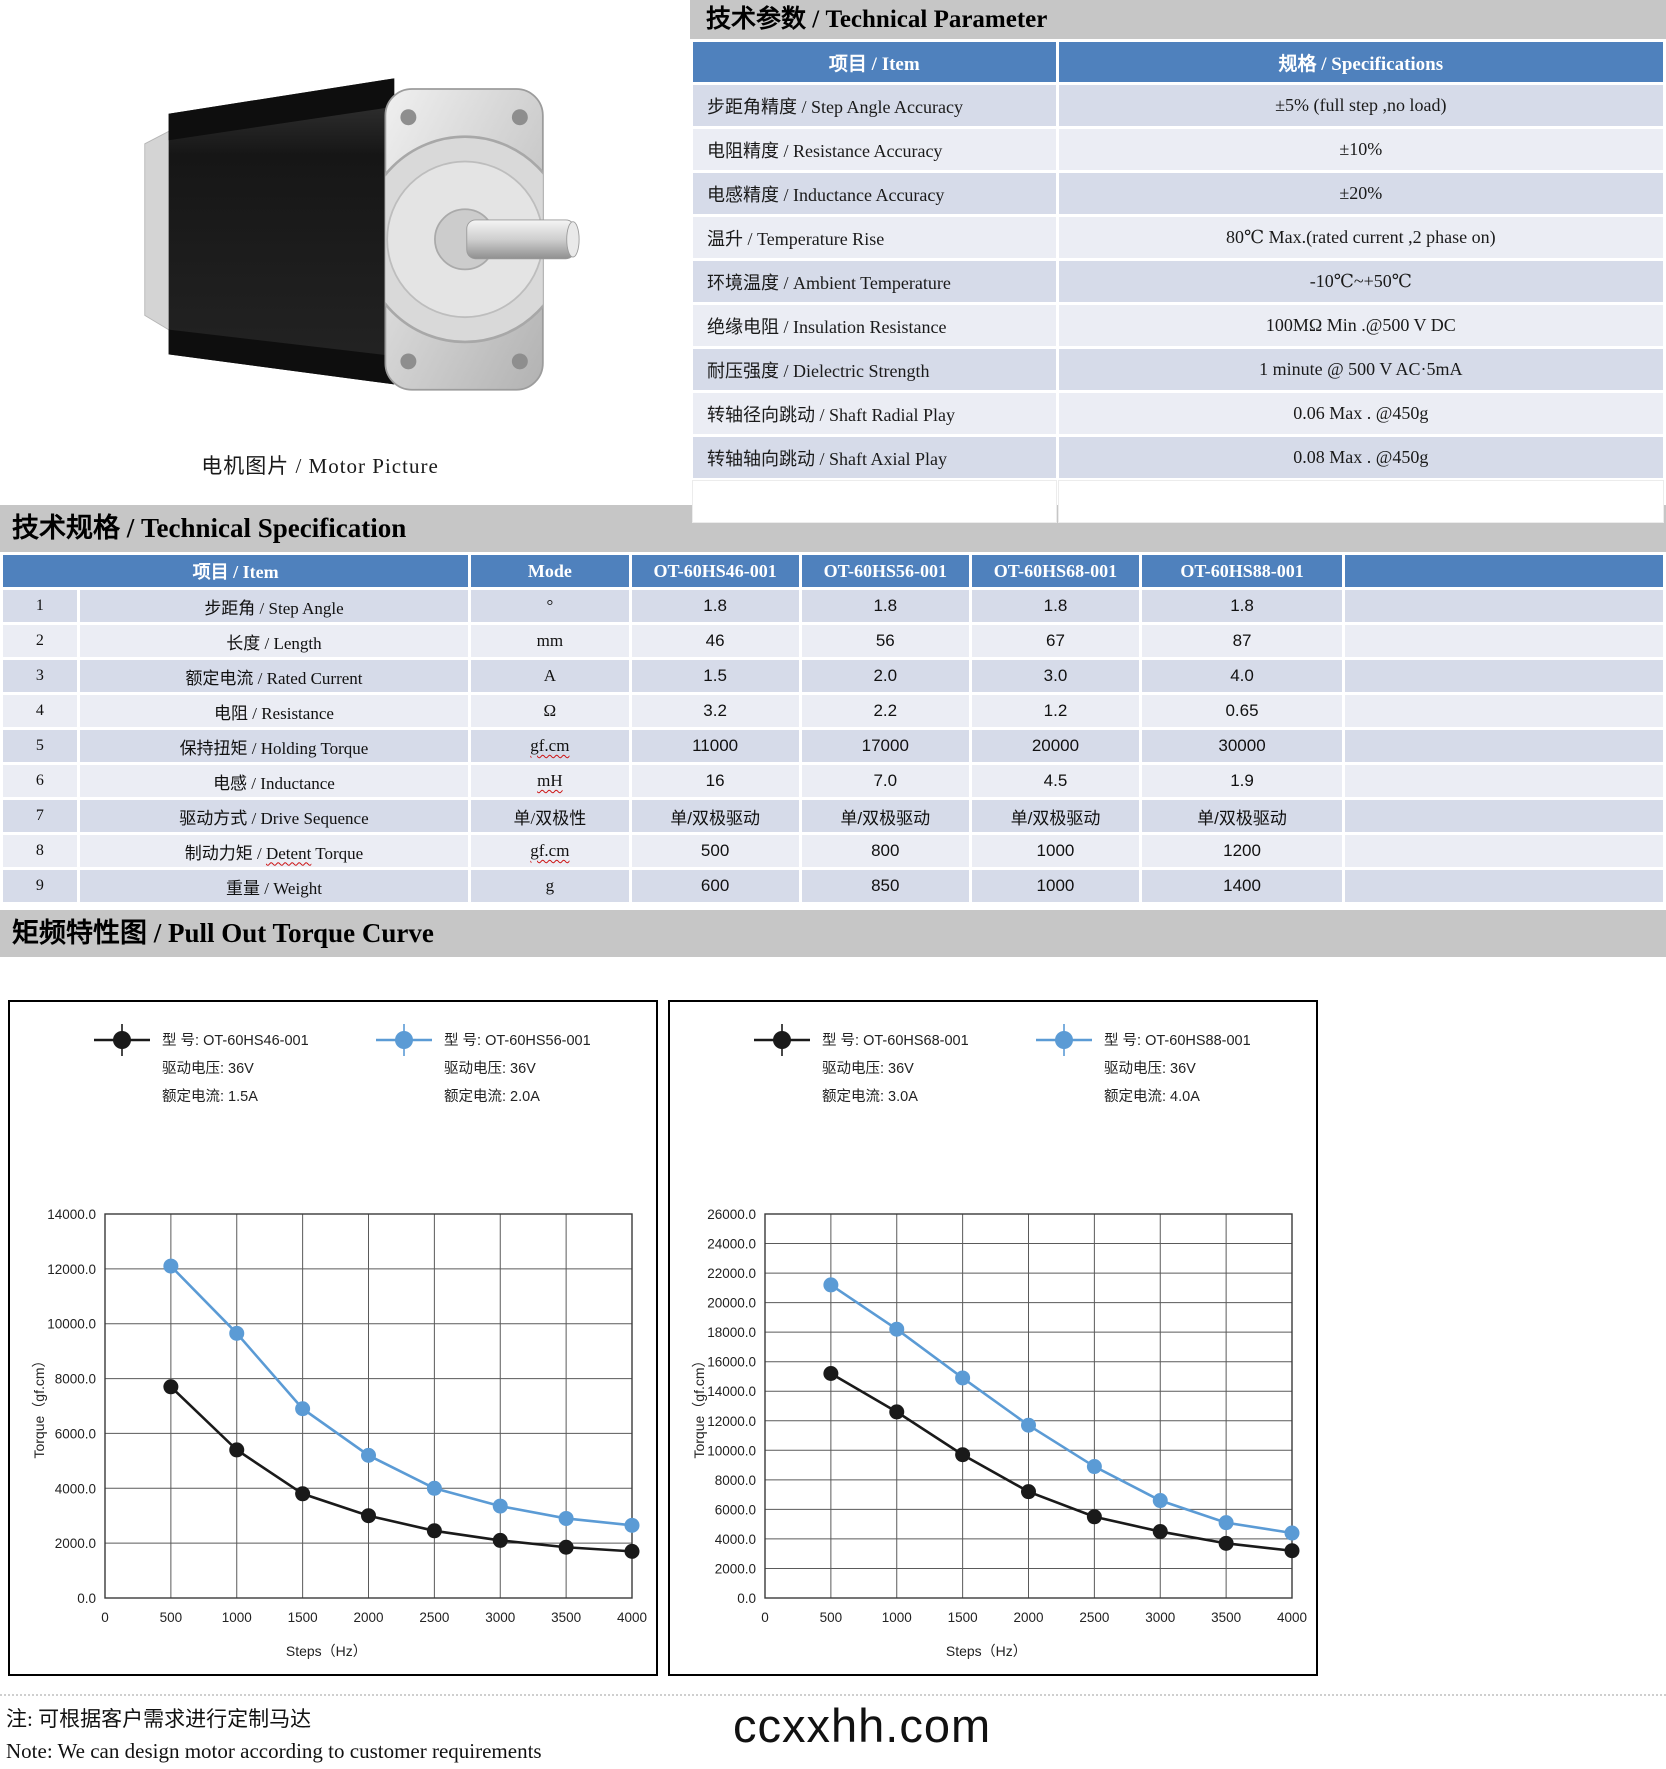 Image resolution: width=1666 pixels, height=1769 pixels. I want to click on spec-mode-cell: mH, so click(550, 781).